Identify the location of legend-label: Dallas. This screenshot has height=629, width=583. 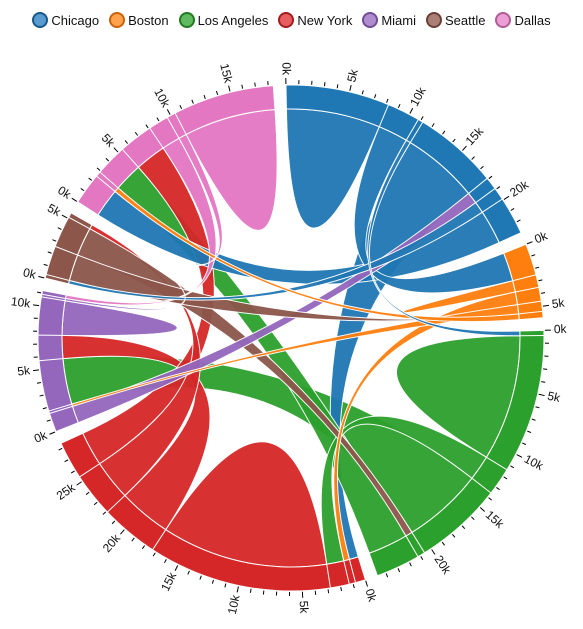
(532, 20).